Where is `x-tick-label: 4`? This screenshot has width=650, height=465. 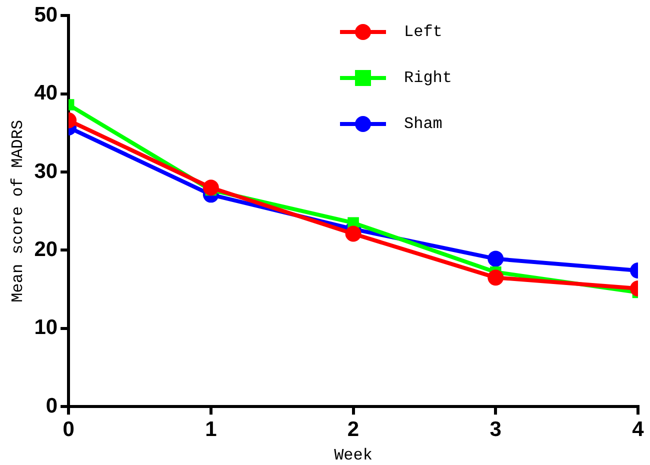 x-tick-label: 4 is located at coordinates (638, 429).